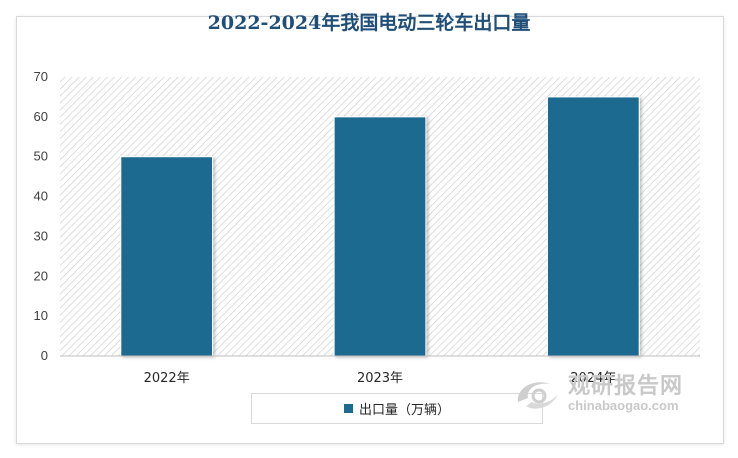 This screenshot has height=458, width=738. What do you see at coordinates (41, 216) in the screenshot?
I see `y-axis: 0 10 20 30 40 50 60 70` at bounding box center [41, 216].